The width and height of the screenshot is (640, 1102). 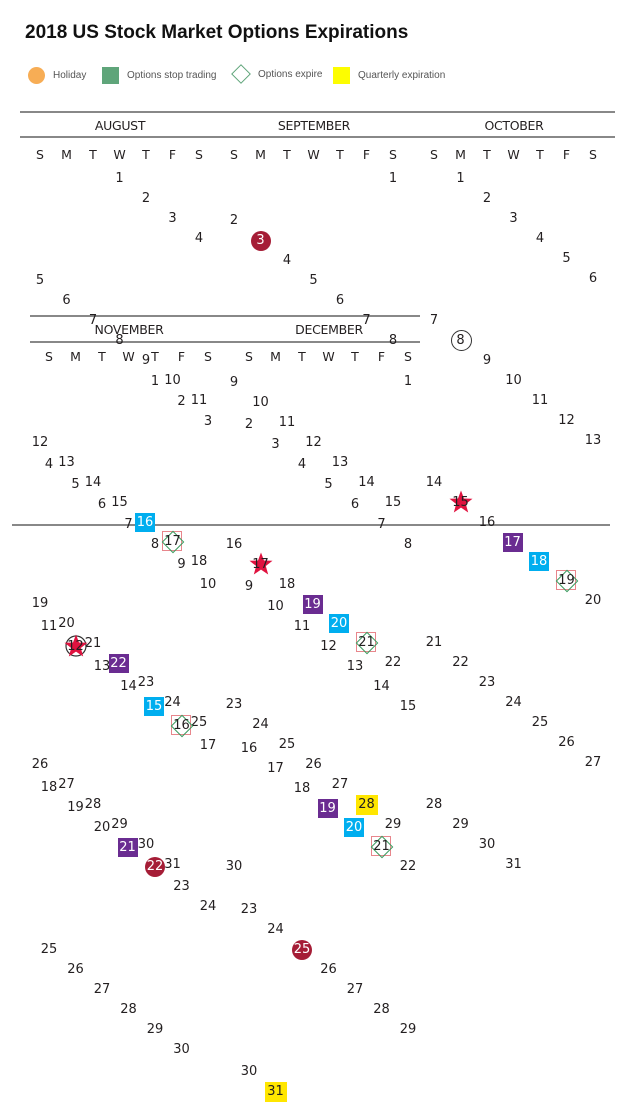 What do you see at coordinates (514, 125) in the screenshot?
I see `month-title: OCTOBER` at bounding box center [514, 125].